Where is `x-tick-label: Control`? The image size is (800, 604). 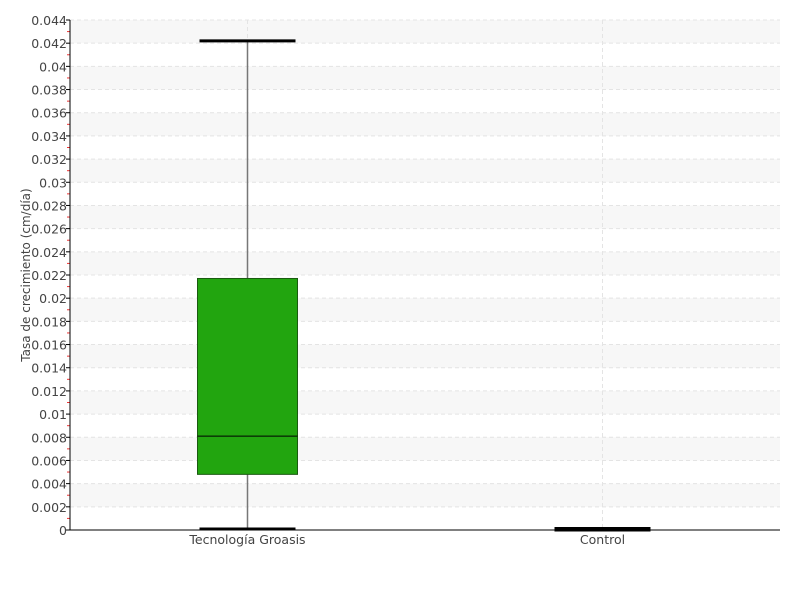
x-tick-label: Control is located at coordinates (602, 539).